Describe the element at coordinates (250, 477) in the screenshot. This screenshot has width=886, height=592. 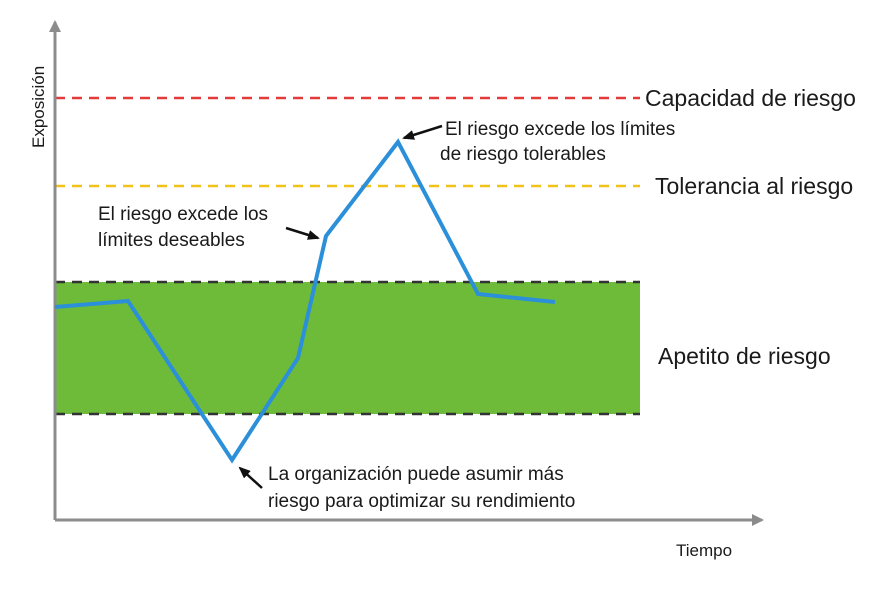
I see `annotation-arrow-more-risk` at that location.